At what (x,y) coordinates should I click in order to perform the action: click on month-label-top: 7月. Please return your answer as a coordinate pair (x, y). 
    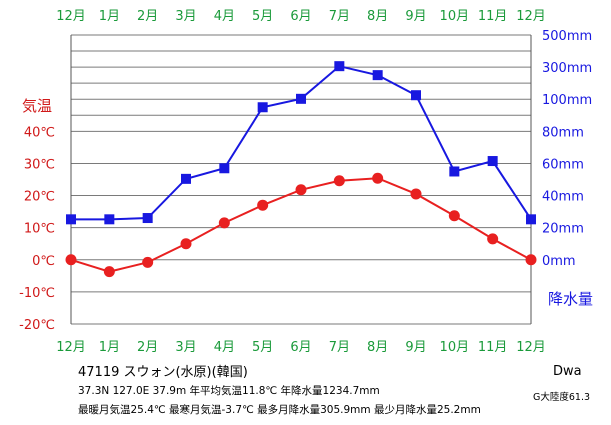
    Looking at the image, I should click on (339, 16).